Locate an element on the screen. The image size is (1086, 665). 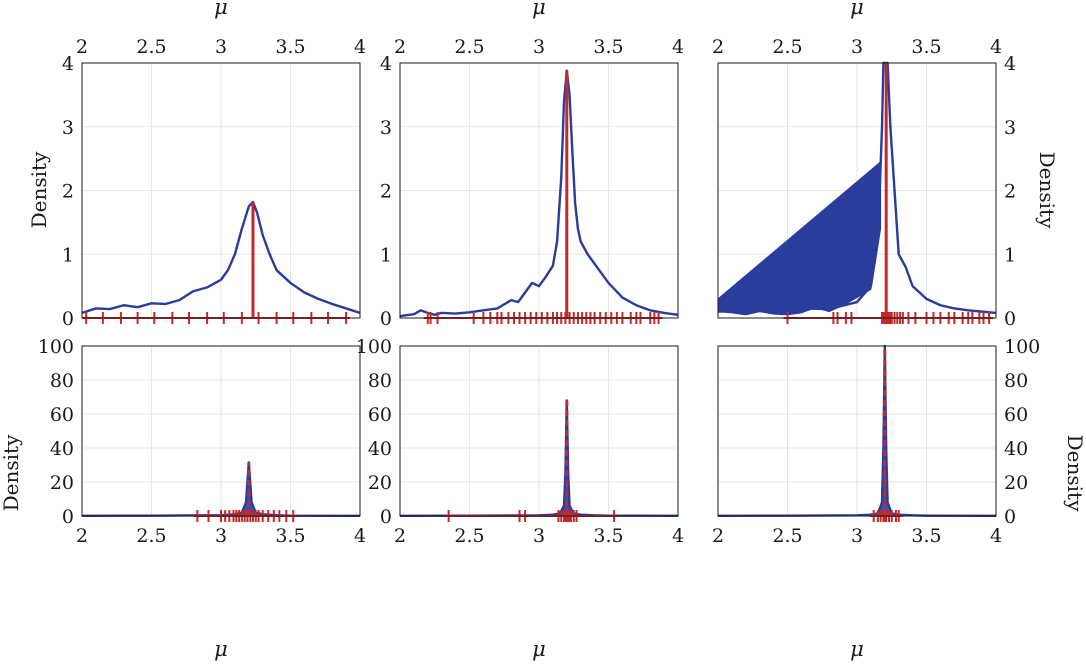
tick-labels: 2 2.5 3 3.5 40 20 40 60 80 100 is located at coordinates (876, 441).